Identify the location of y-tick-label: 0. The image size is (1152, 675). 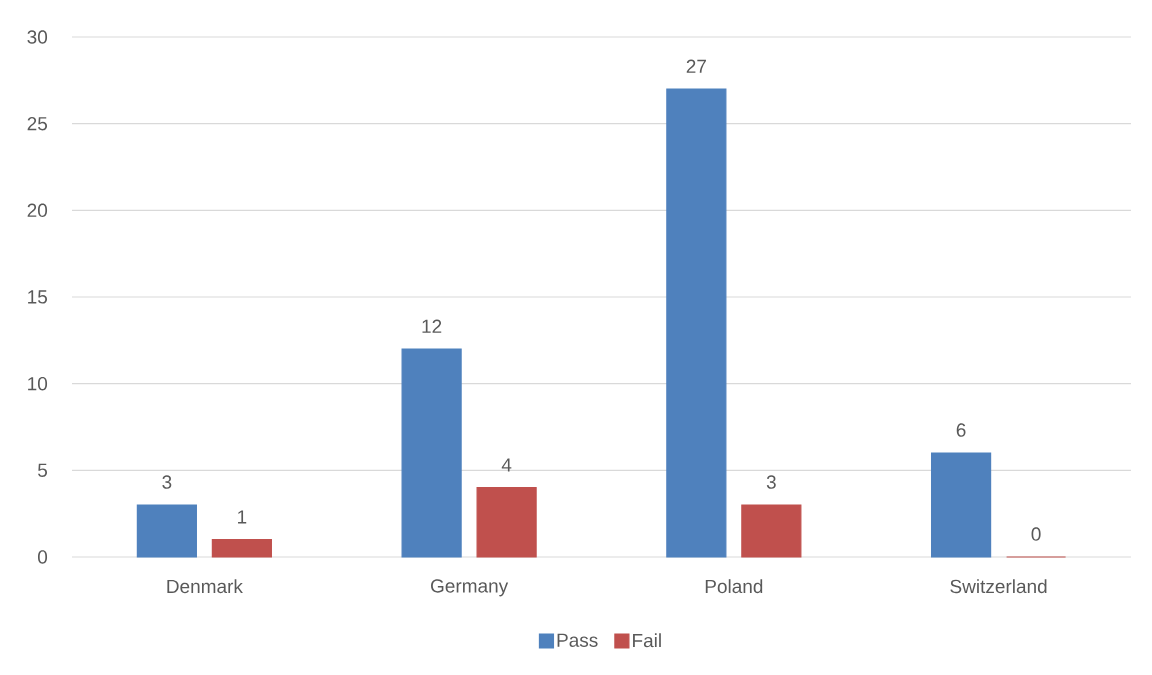
(42, 557).